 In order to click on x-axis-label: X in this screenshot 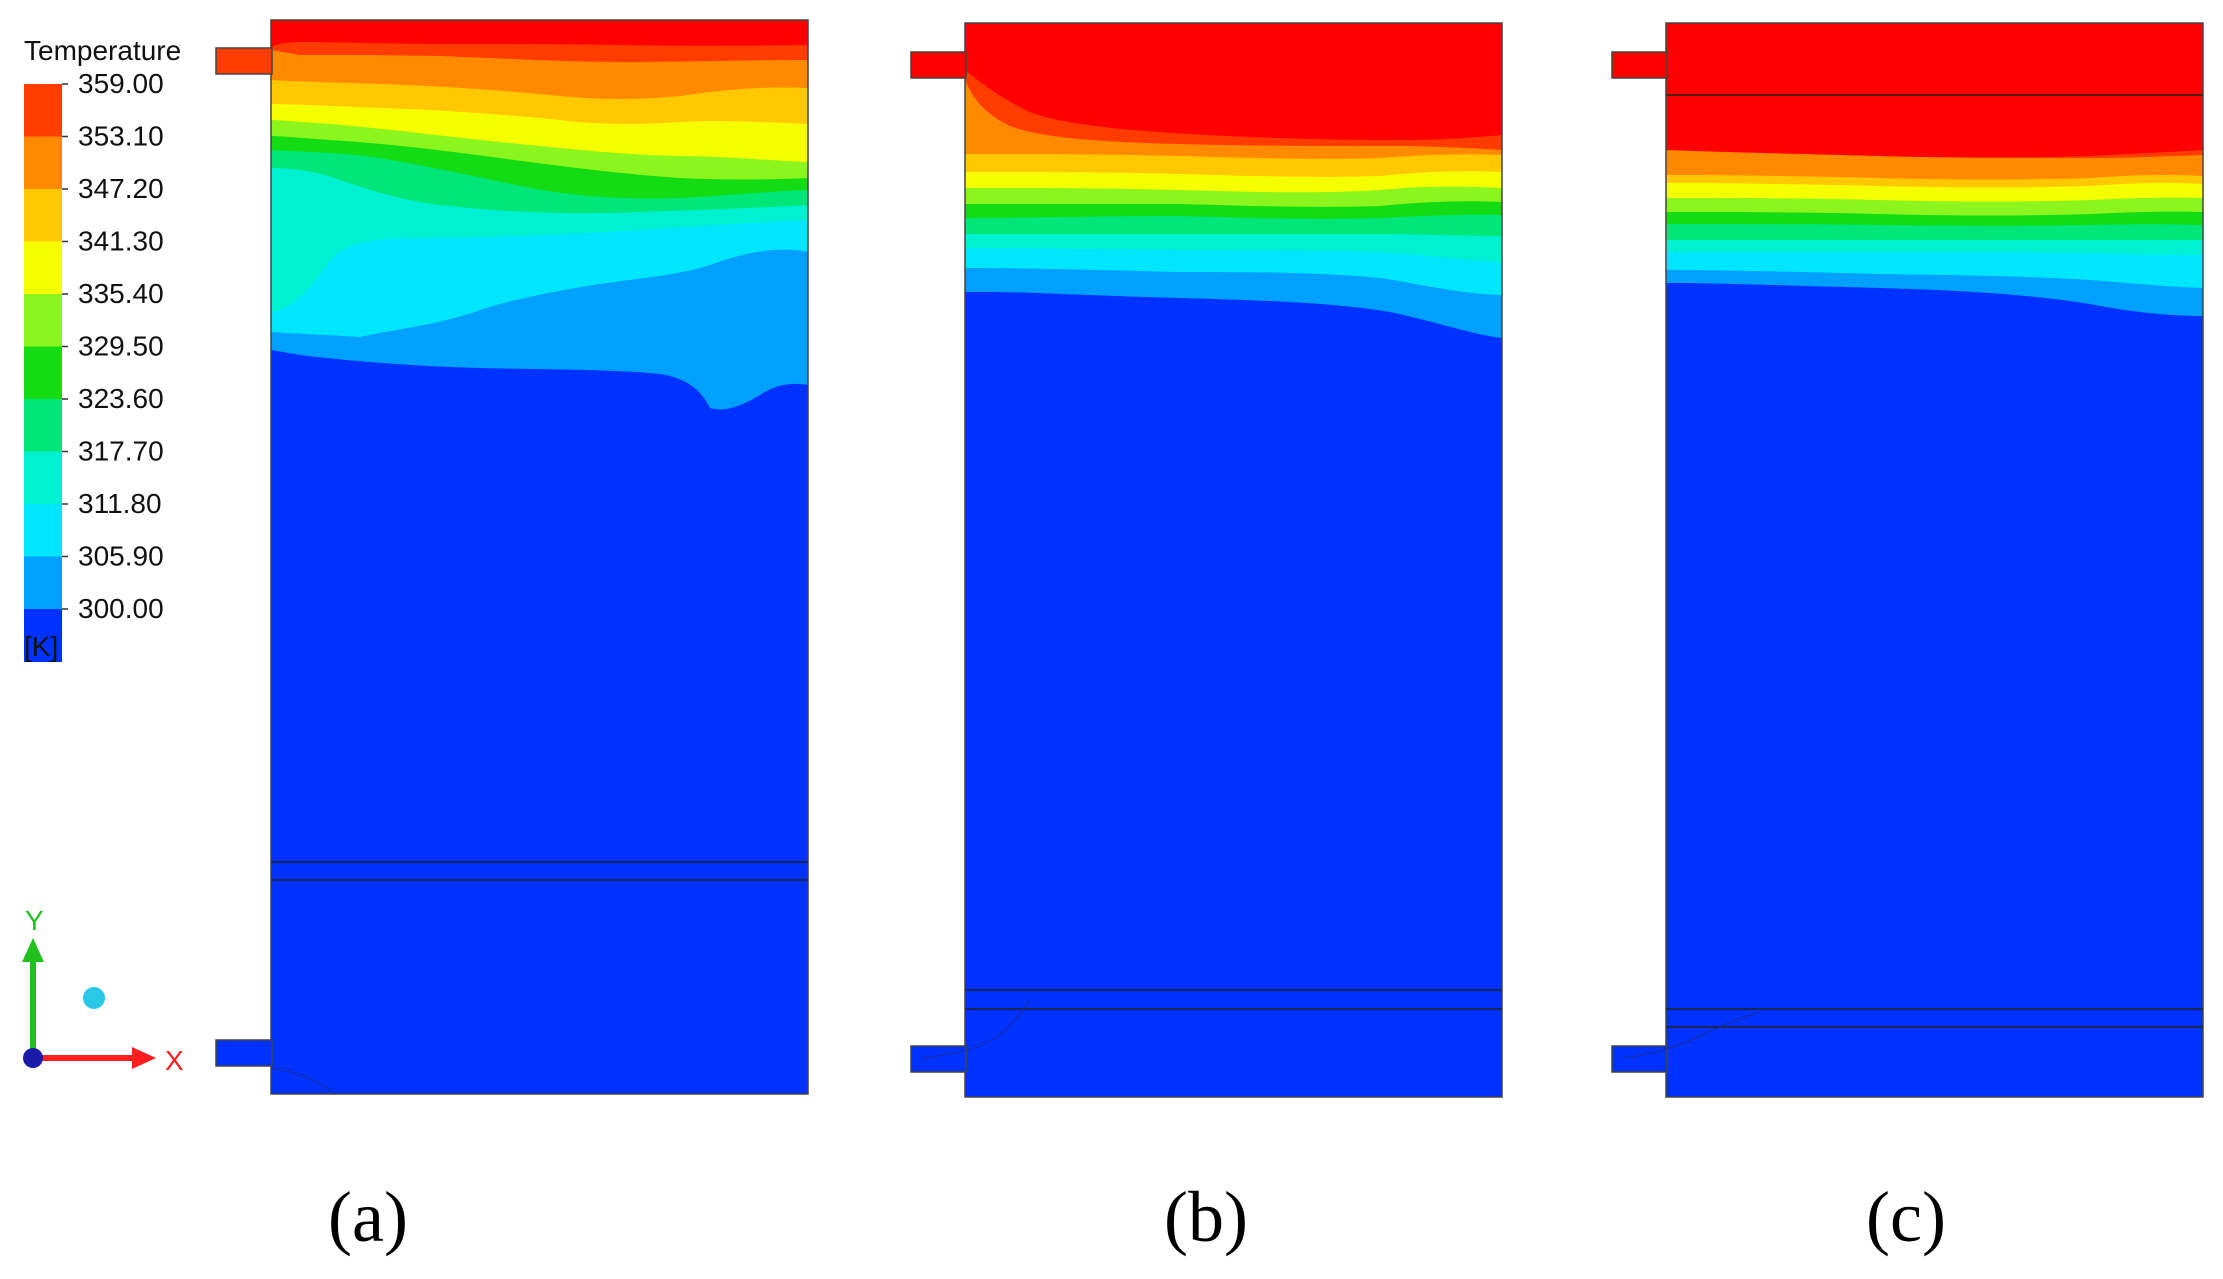, I will do `click(174, 1060)`.